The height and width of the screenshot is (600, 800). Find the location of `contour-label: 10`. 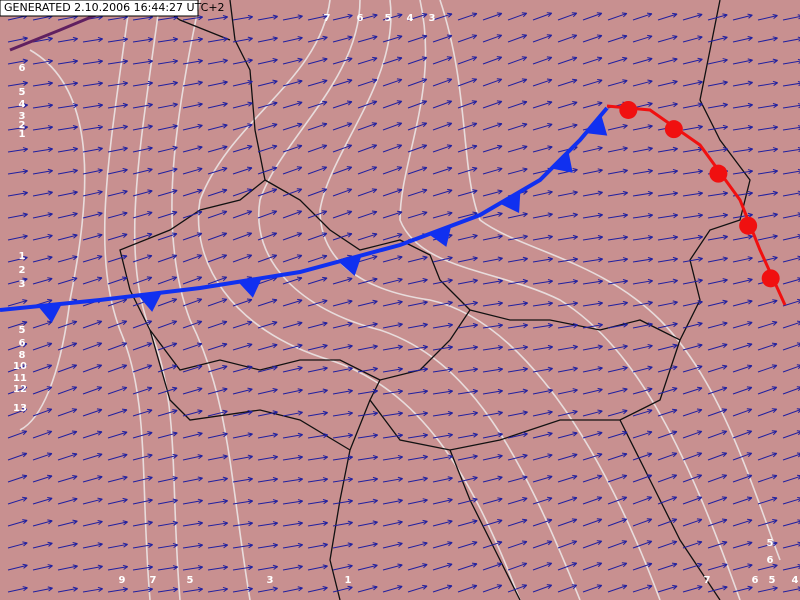

contour-label: 10 is located at coordinates (20, 366).